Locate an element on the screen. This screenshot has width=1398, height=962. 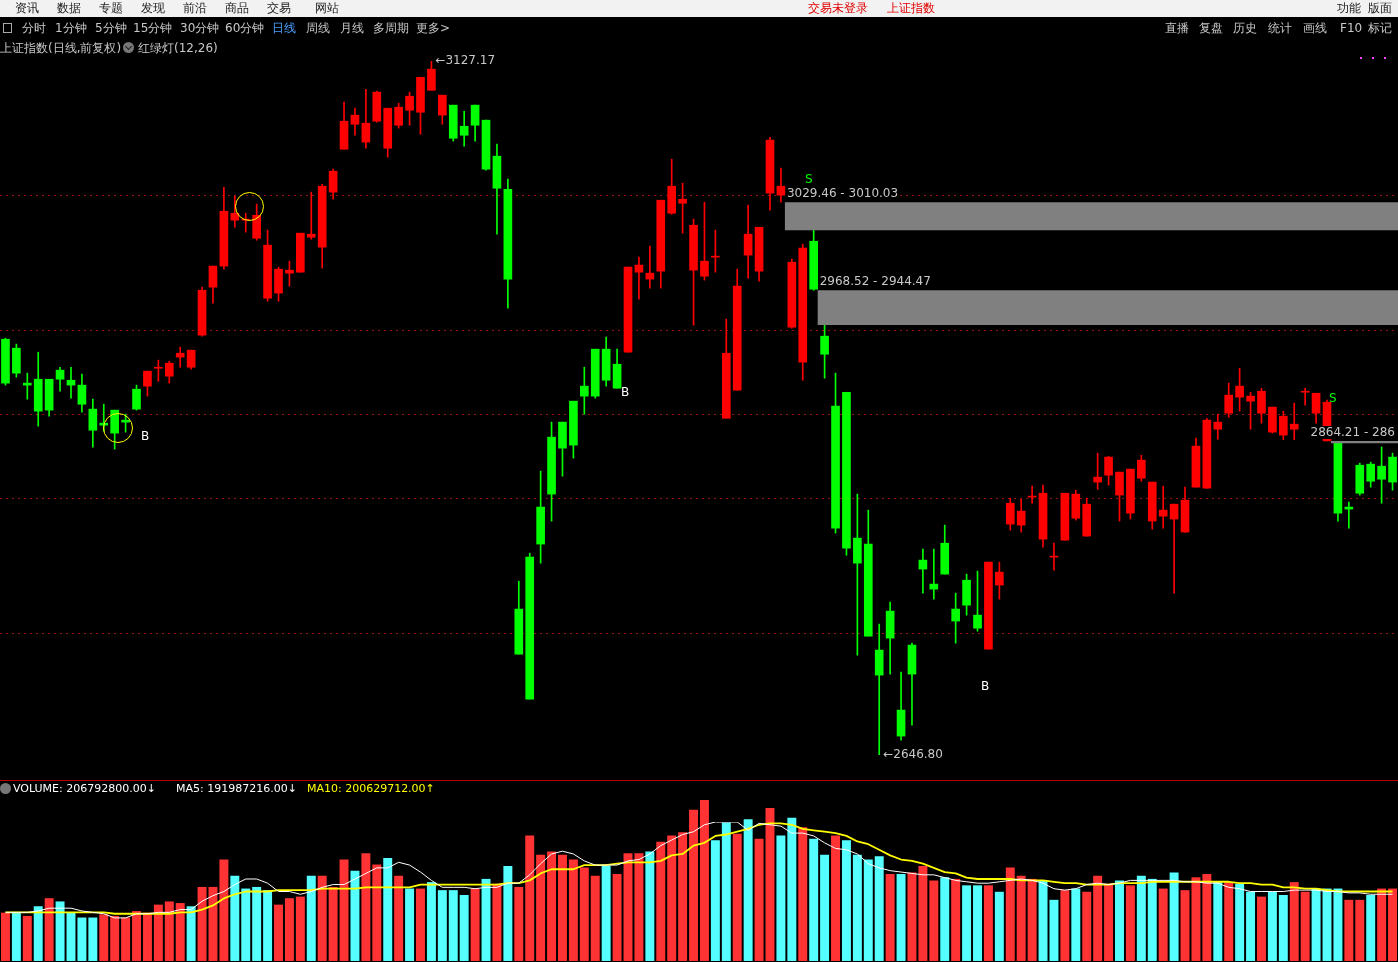
text: 专题 is located at coordinates (111, 8).